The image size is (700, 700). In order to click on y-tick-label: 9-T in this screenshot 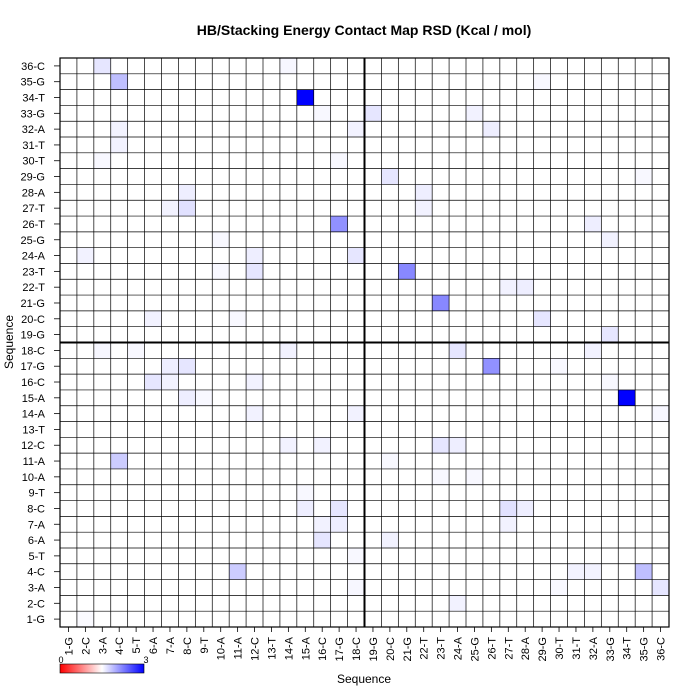, I will do `click(37, 494)`.